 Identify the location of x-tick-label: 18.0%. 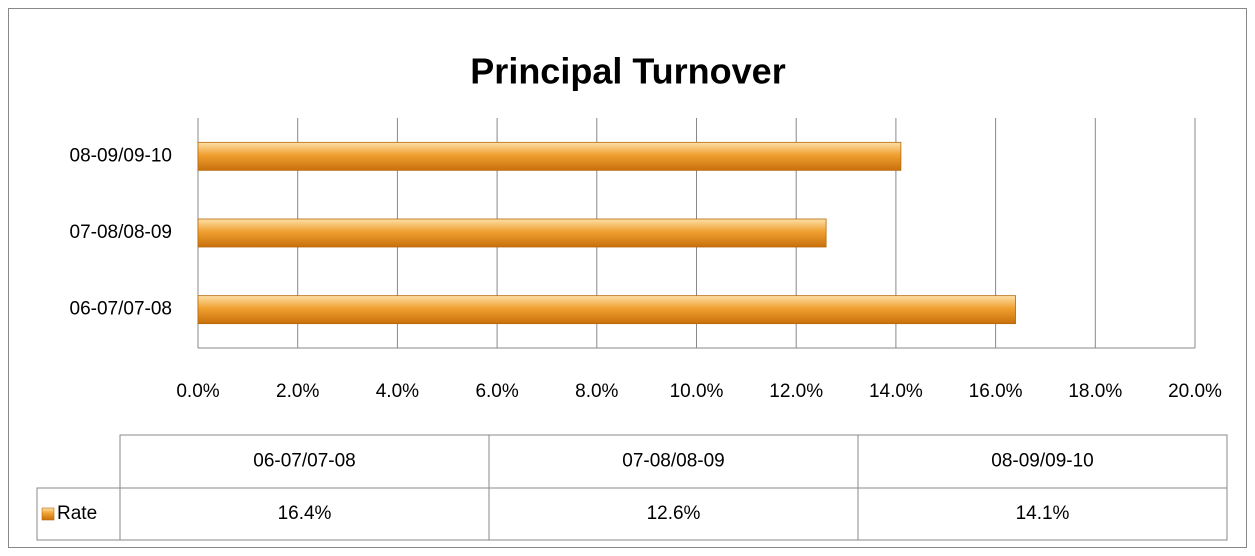
(1095, 391).